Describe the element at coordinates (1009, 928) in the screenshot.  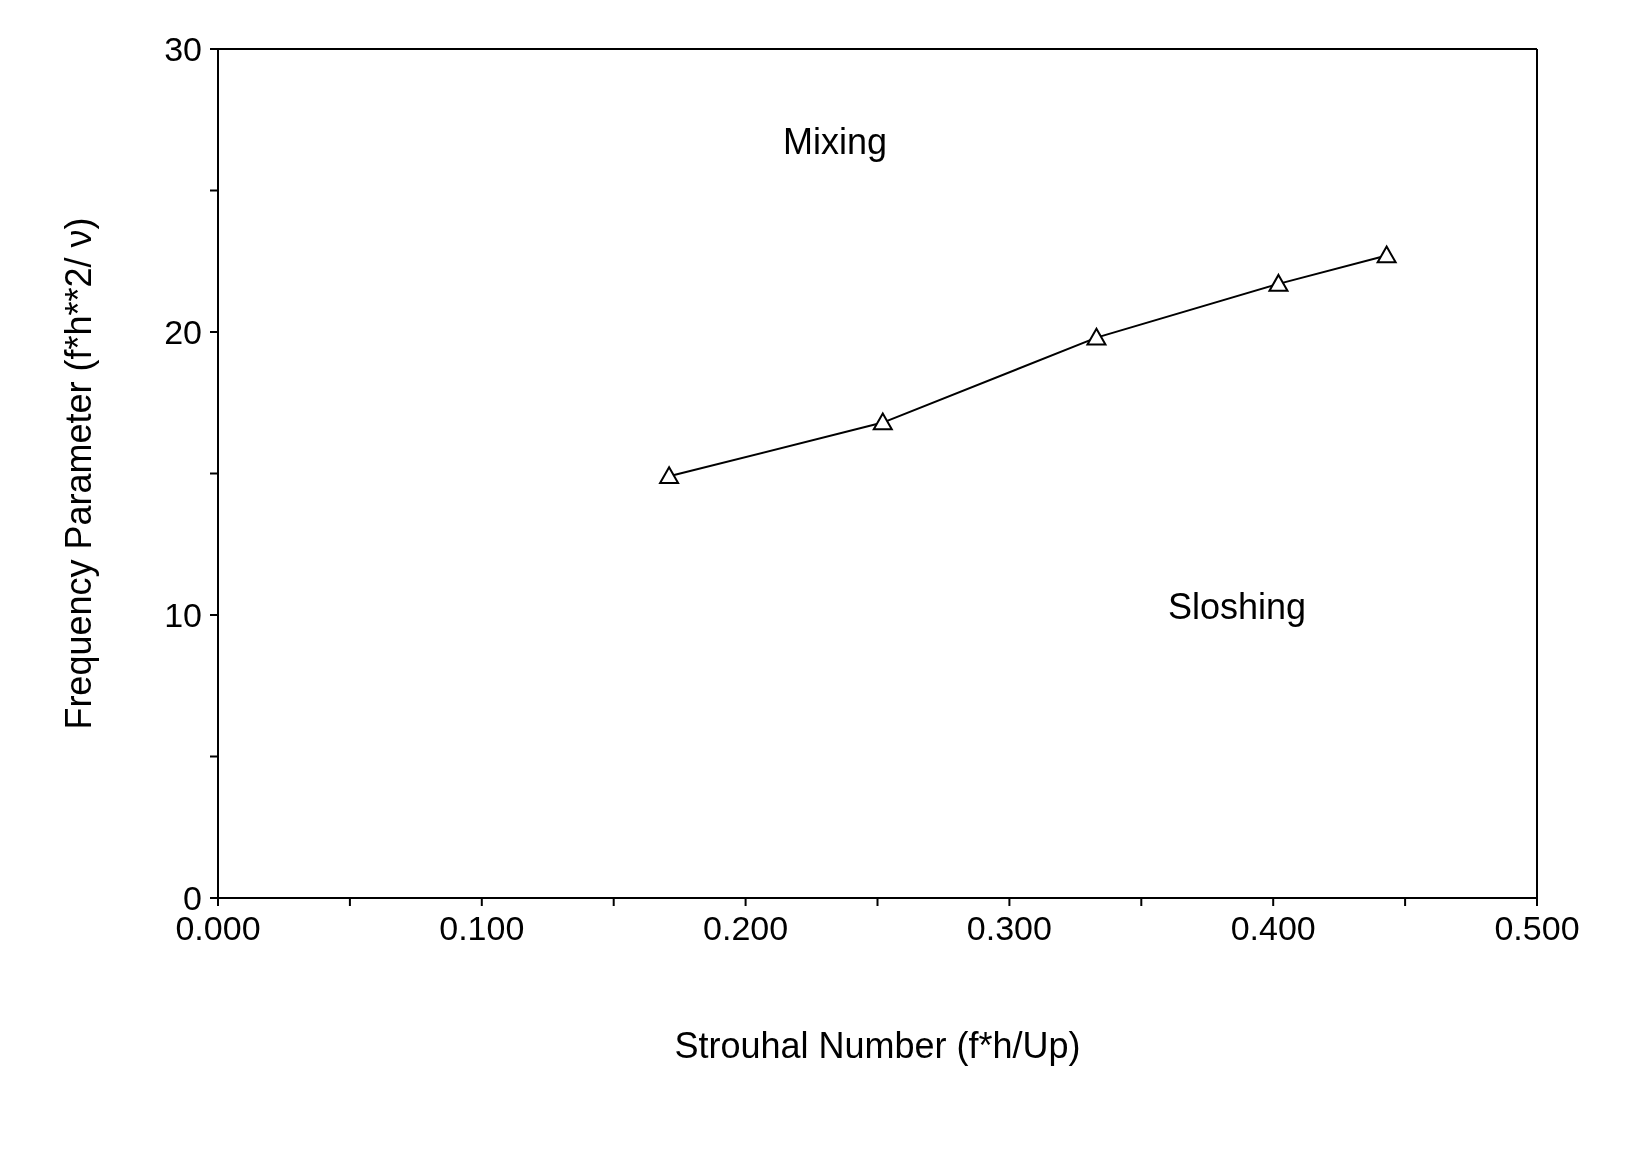
I see `x-tick-label: 0.300` at that location.